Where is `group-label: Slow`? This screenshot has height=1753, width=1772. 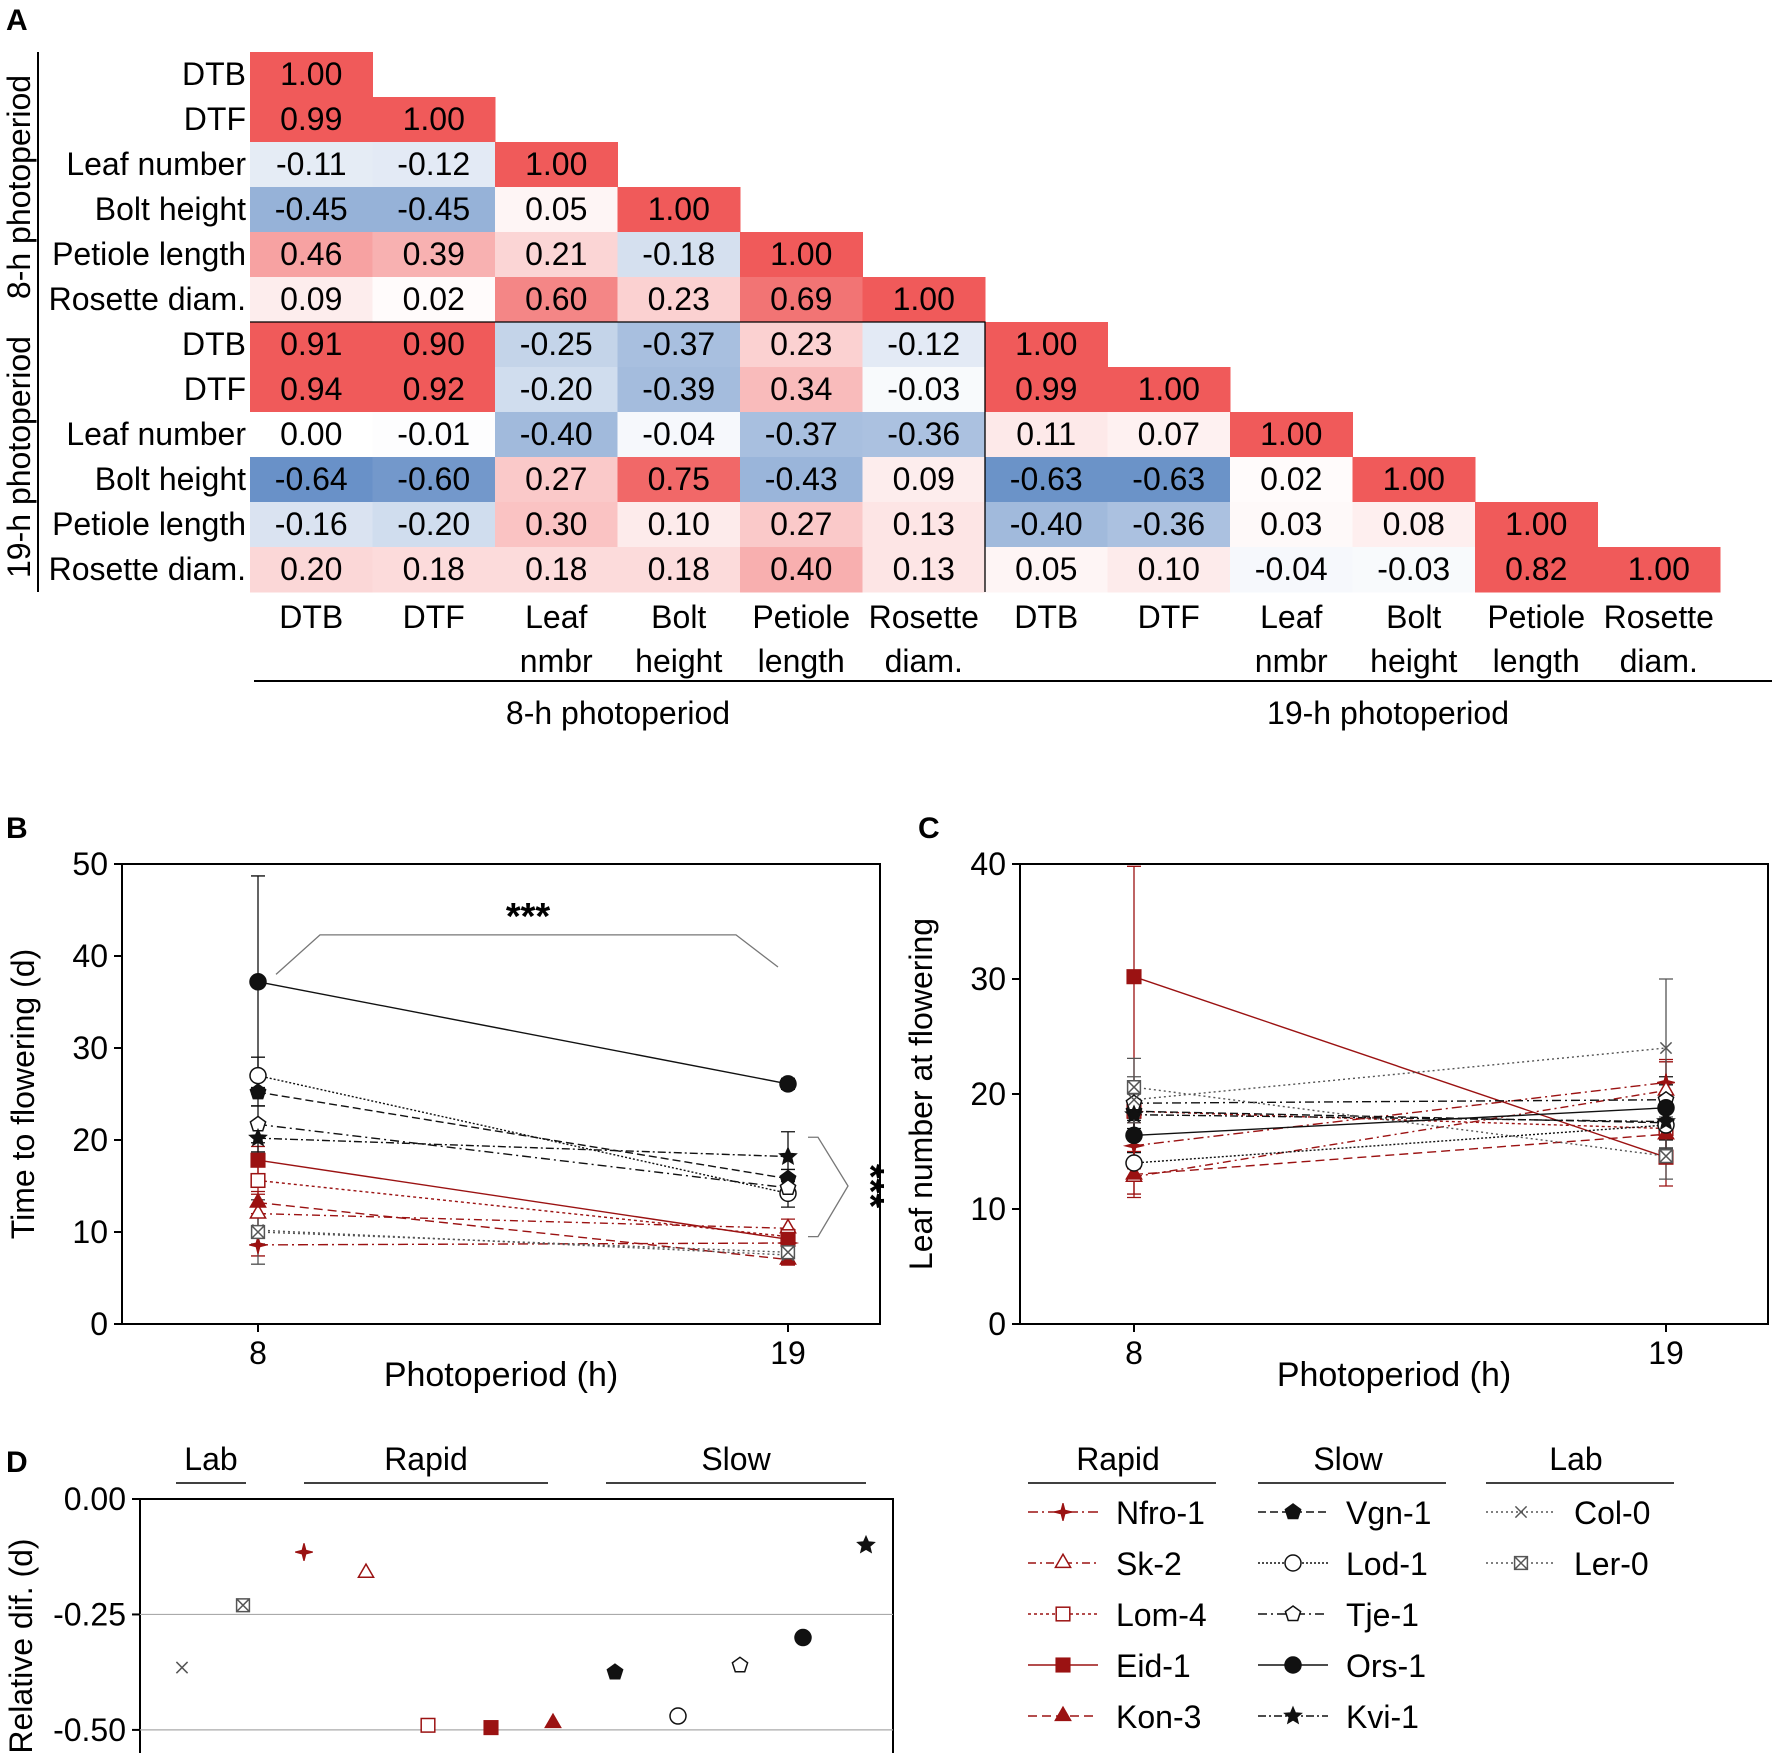 group-label: Slow is located at coordinates (736, 1459).